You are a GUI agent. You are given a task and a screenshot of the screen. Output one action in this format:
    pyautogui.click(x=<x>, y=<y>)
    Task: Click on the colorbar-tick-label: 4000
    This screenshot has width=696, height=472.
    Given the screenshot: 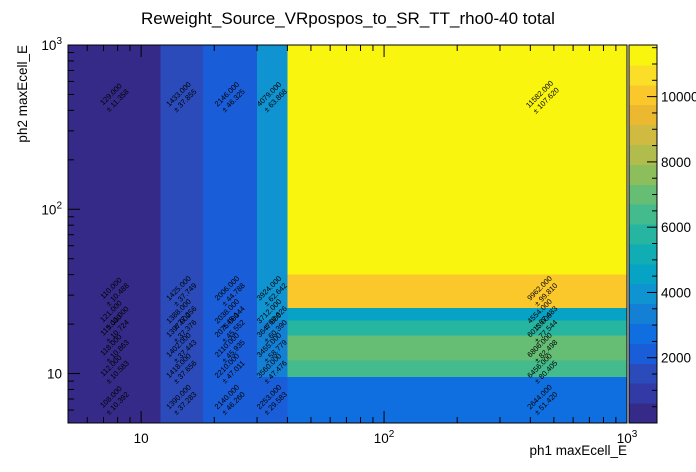 What is the action you would take?
    pyautogui.click(x=676, y=292)
    